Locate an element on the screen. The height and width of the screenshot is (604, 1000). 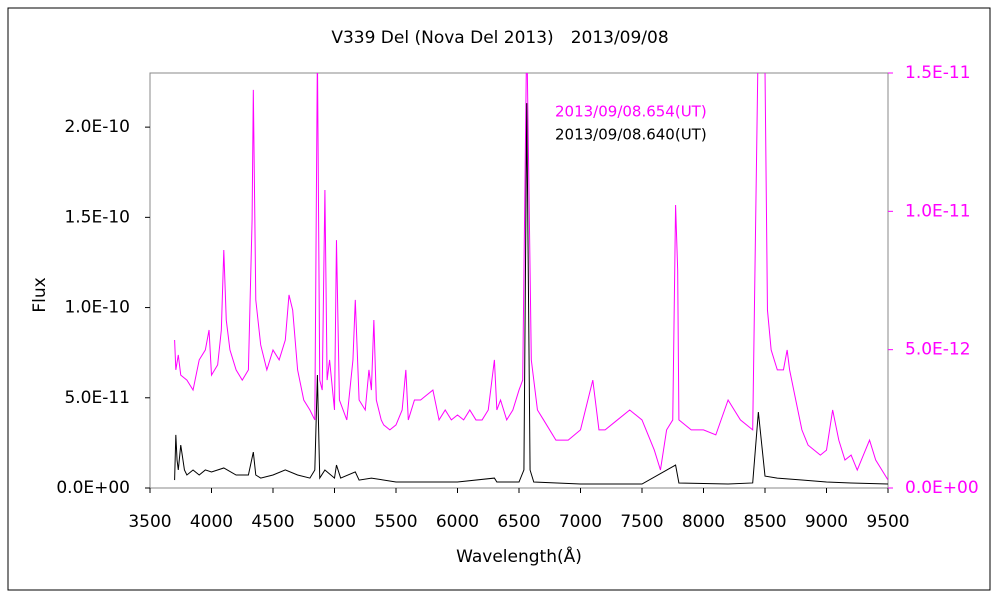
y-axis-label: Flux is located at coordinates (40, 294).